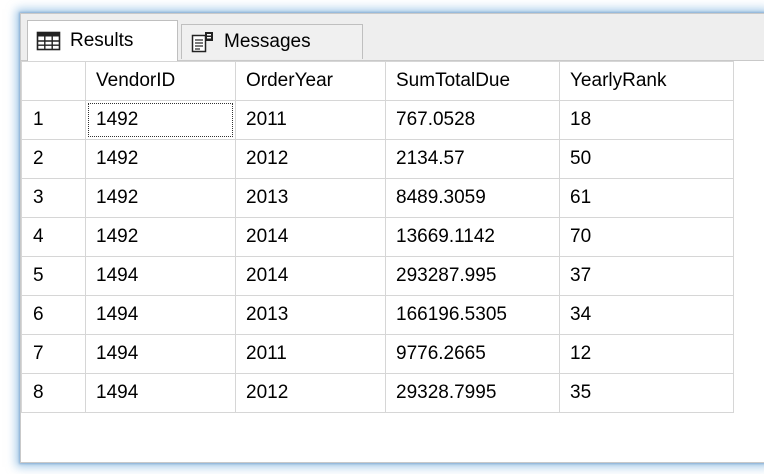  Describe the element at coordinates (53, 237) in the screenshot. I see `row-number: 4` at that location.